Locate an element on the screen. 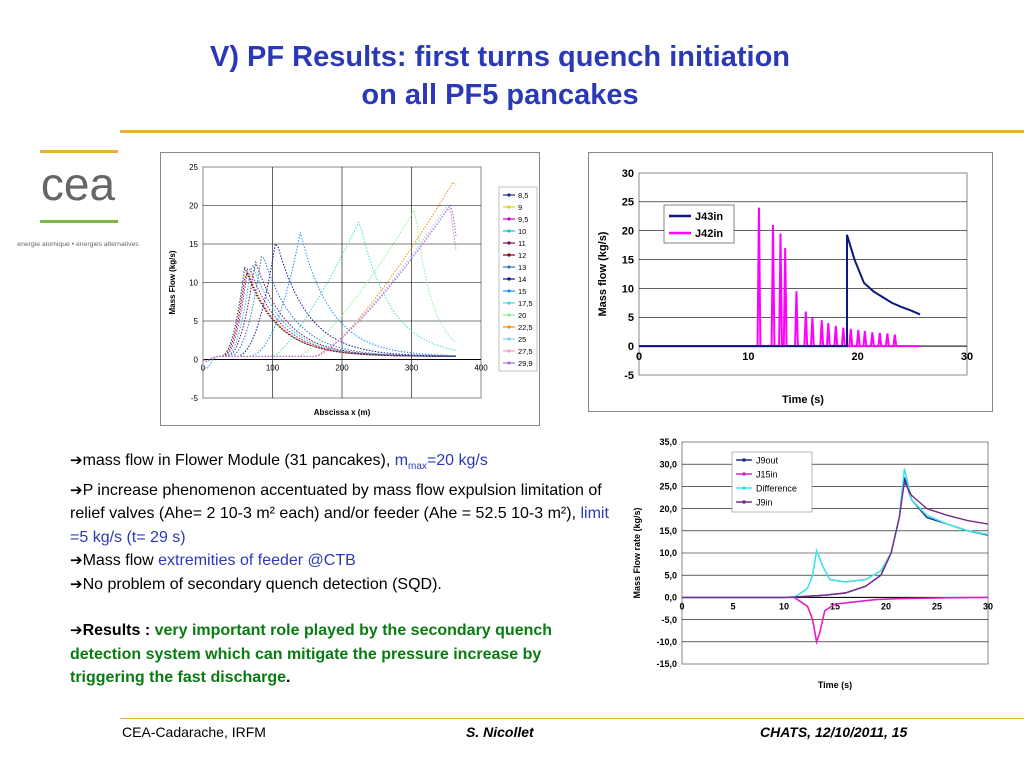 This screenshot has width=1024, height=768. legend-box is located at coordinates (699, 224).